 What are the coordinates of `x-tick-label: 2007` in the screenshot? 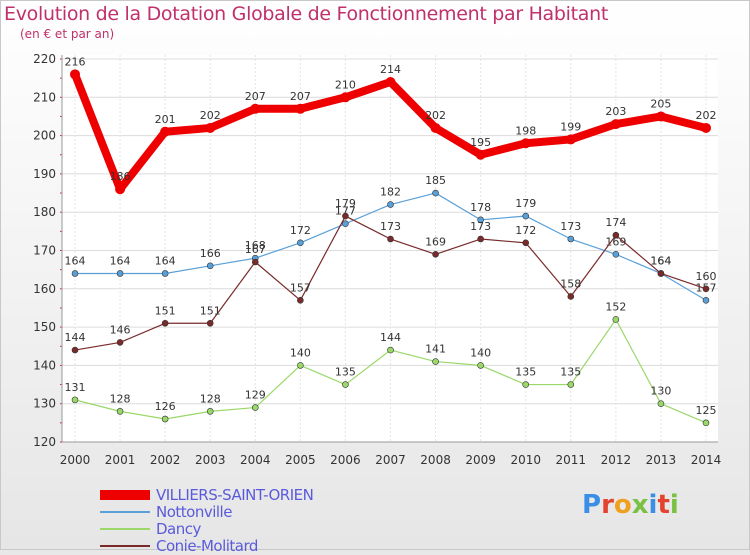 It's located at (390, 460).